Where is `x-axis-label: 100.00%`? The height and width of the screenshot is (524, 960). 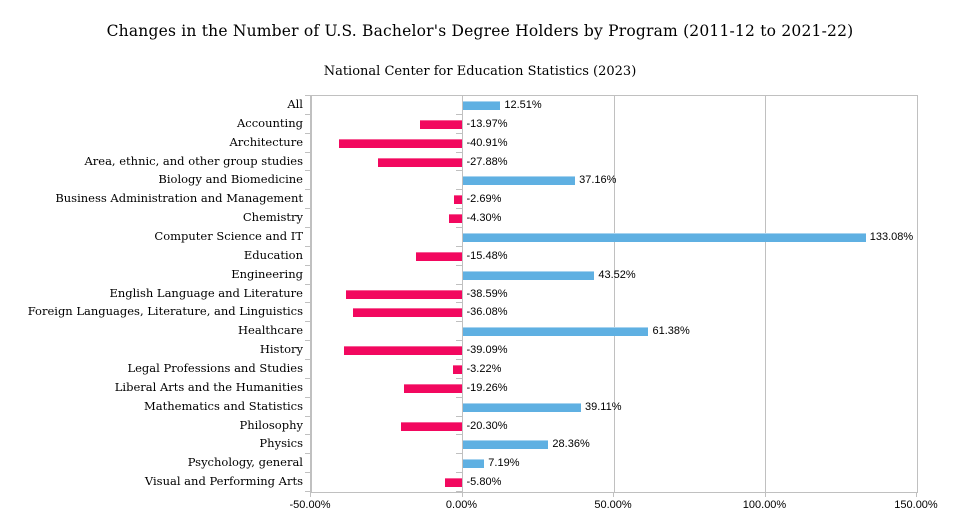 x-axis-label: 100.00% is located at coordinates (764, 505).